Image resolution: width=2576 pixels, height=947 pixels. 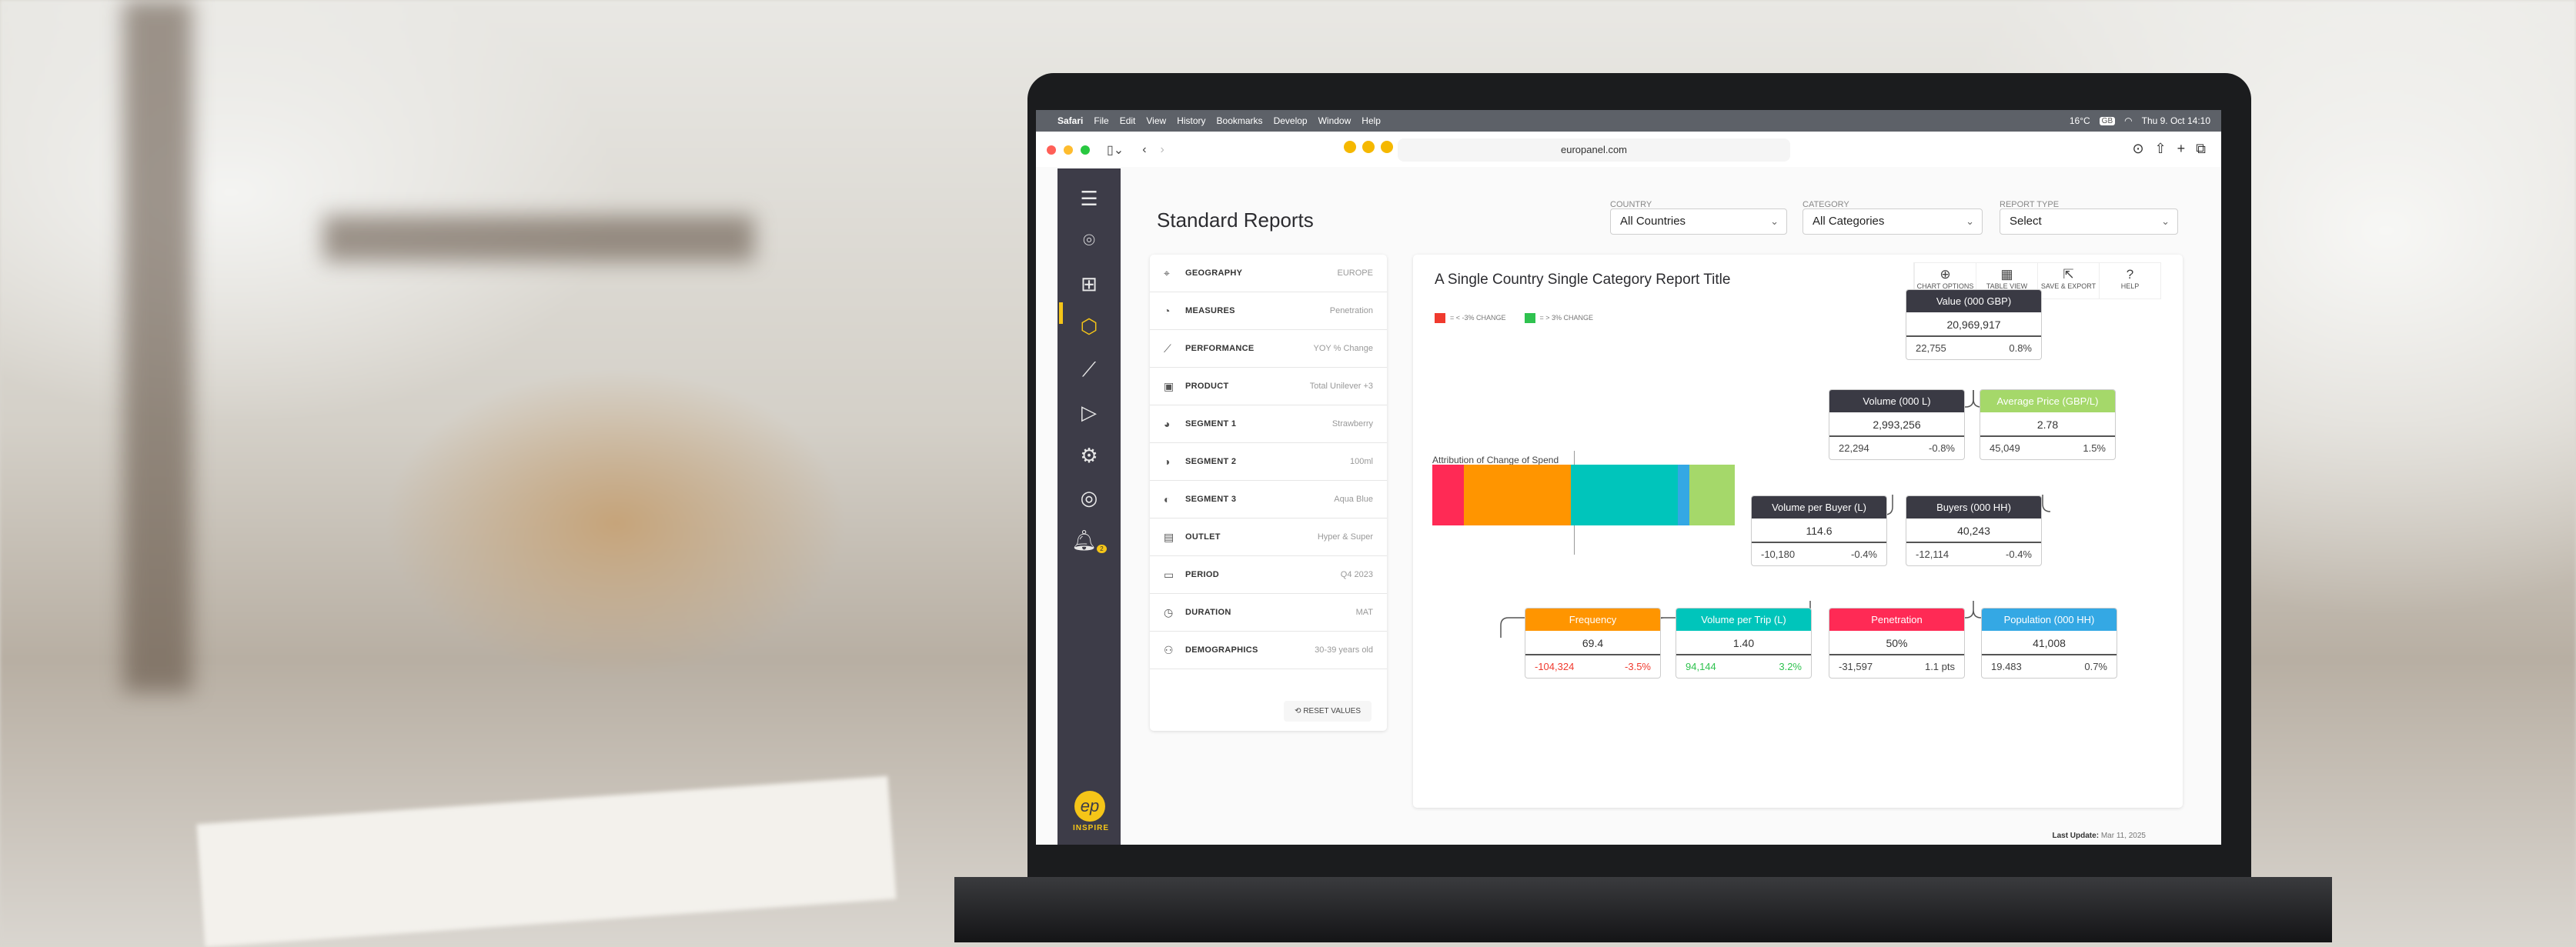 What do you see at coordinates (1897, 643) in the screenshot?
I see `tree-node: Penetration 50% -31,597 1.1 pts` at bounding box center [1897, 643].